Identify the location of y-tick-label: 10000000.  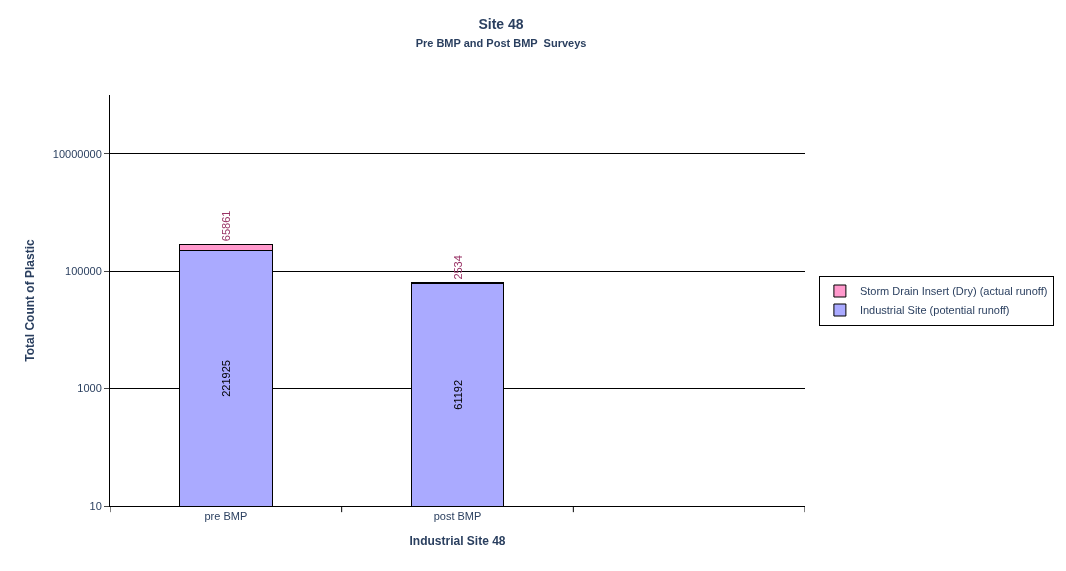
(77, 153).